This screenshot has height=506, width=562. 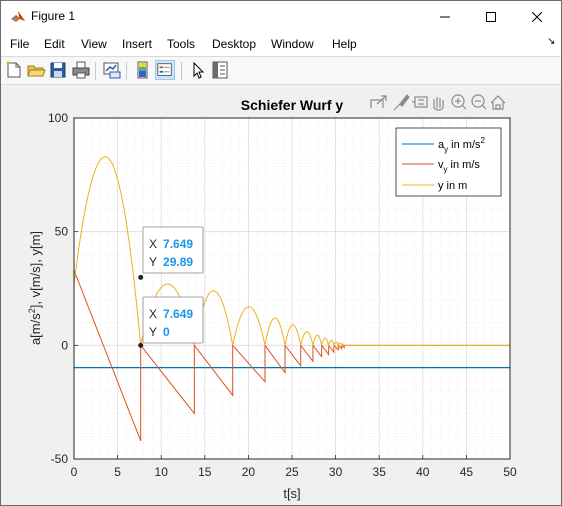 What do you see at coordinates (81, 70) in the screenshot?
I see `print-icon` at bounding box center [81, 70].